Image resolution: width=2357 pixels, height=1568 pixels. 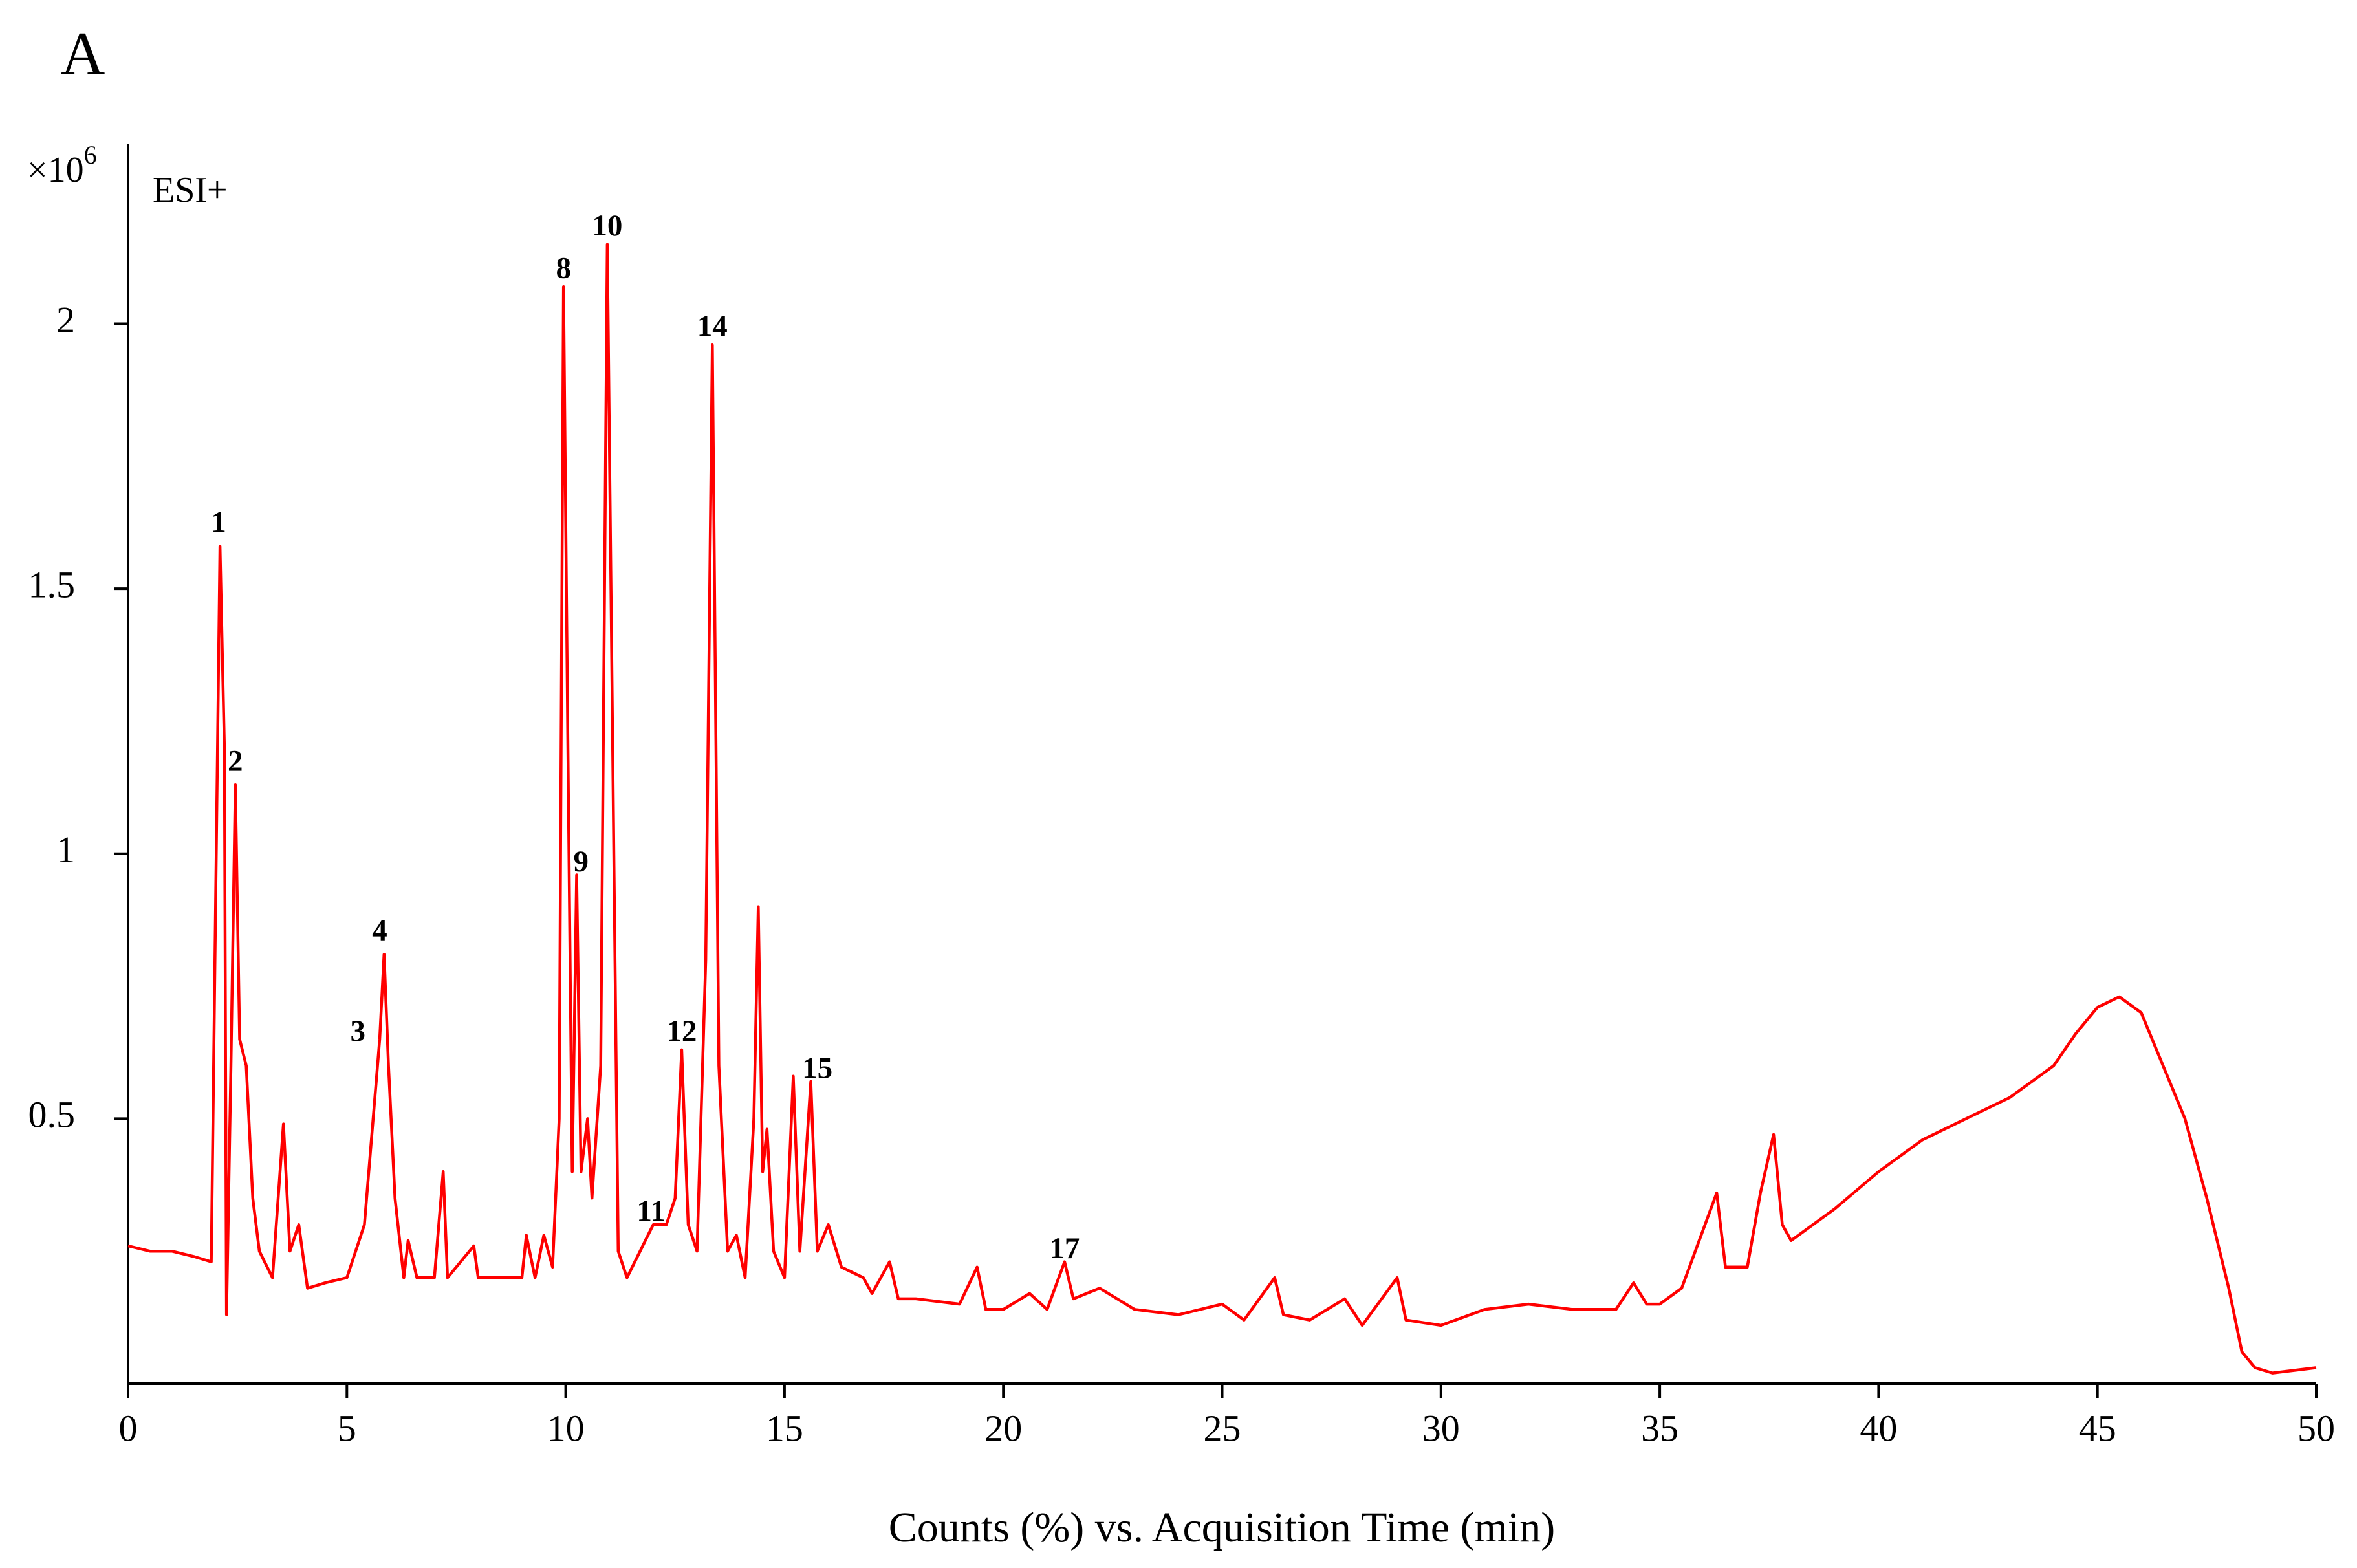 What do you see at coordinates (358, 1031) in the screenshot?
I see `peak-label: 3` at bounding box center [358, 1031].